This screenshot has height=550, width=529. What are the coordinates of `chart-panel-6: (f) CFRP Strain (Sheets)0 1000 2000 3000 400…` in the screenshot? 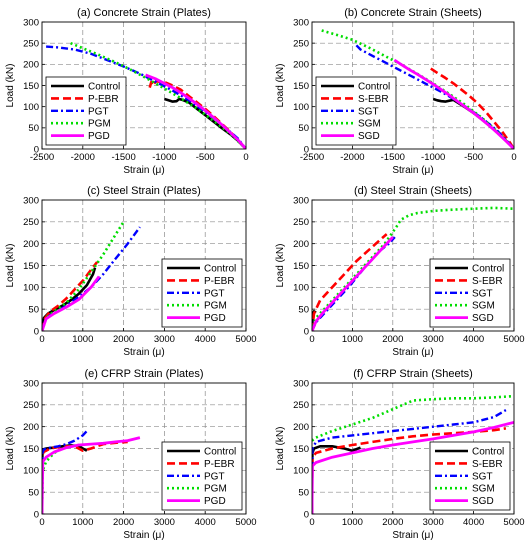 It's located at (400, 454).